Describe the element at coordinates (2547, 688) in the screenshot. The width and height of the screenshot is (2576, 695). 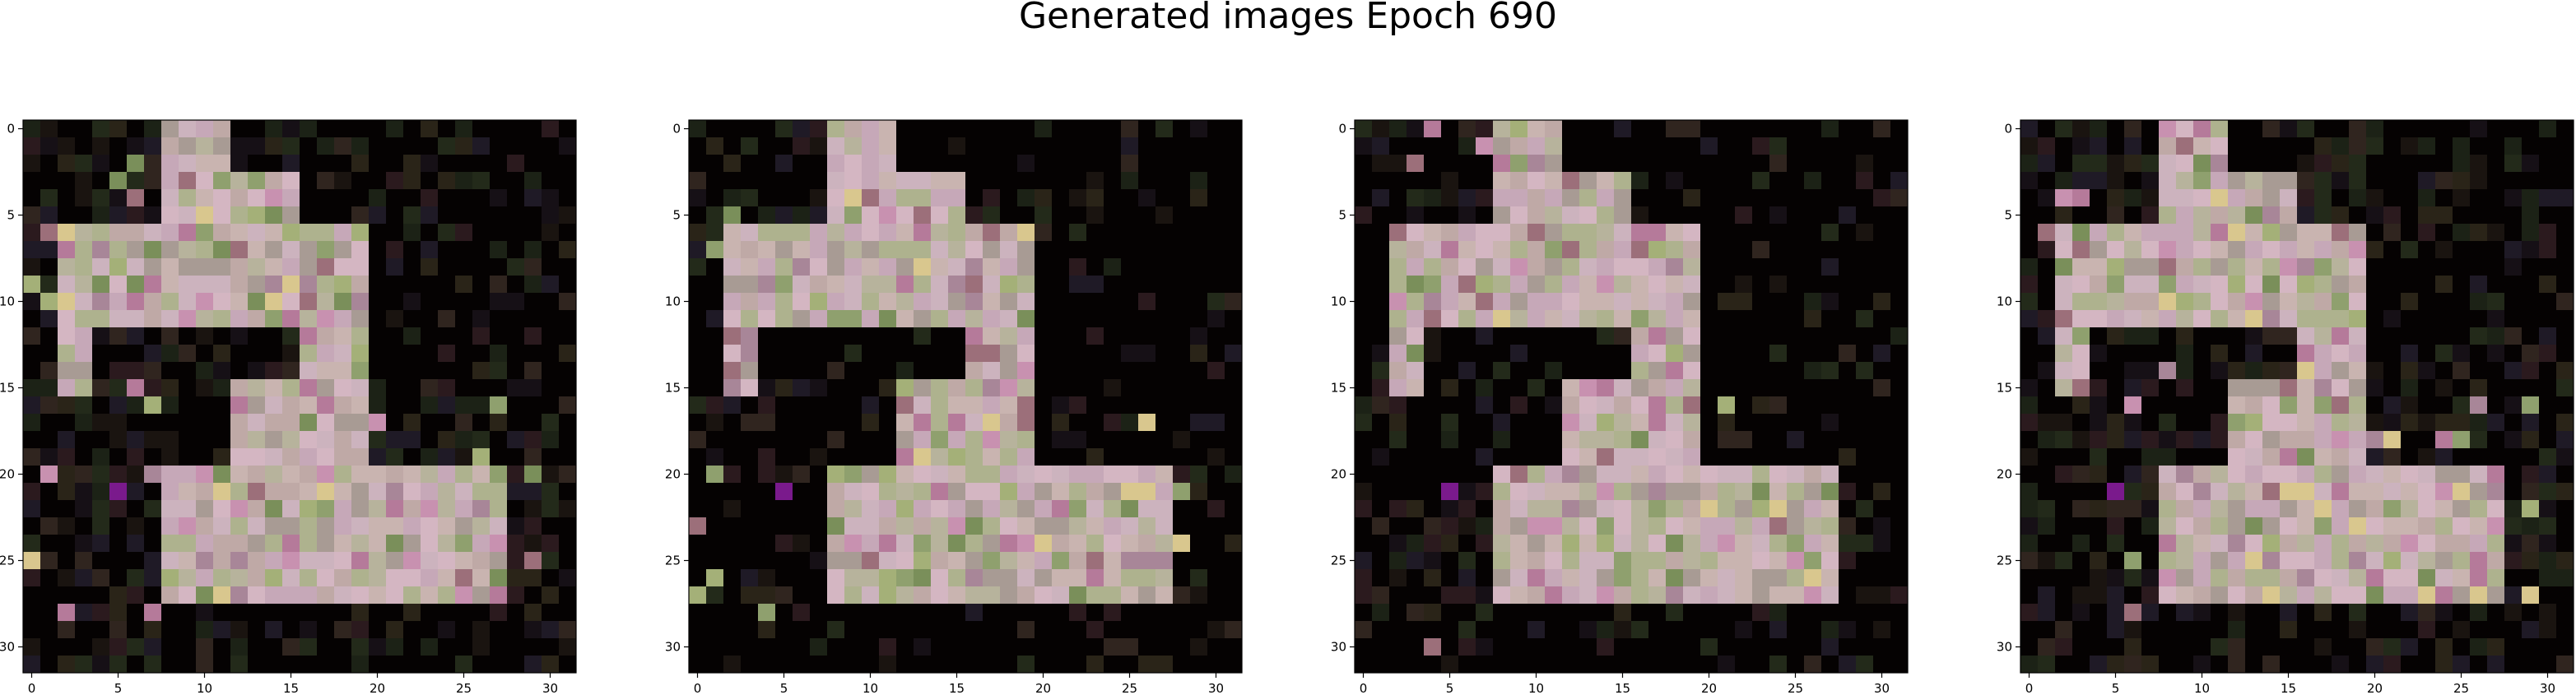
I see `x-tick-label: 30` at that location.